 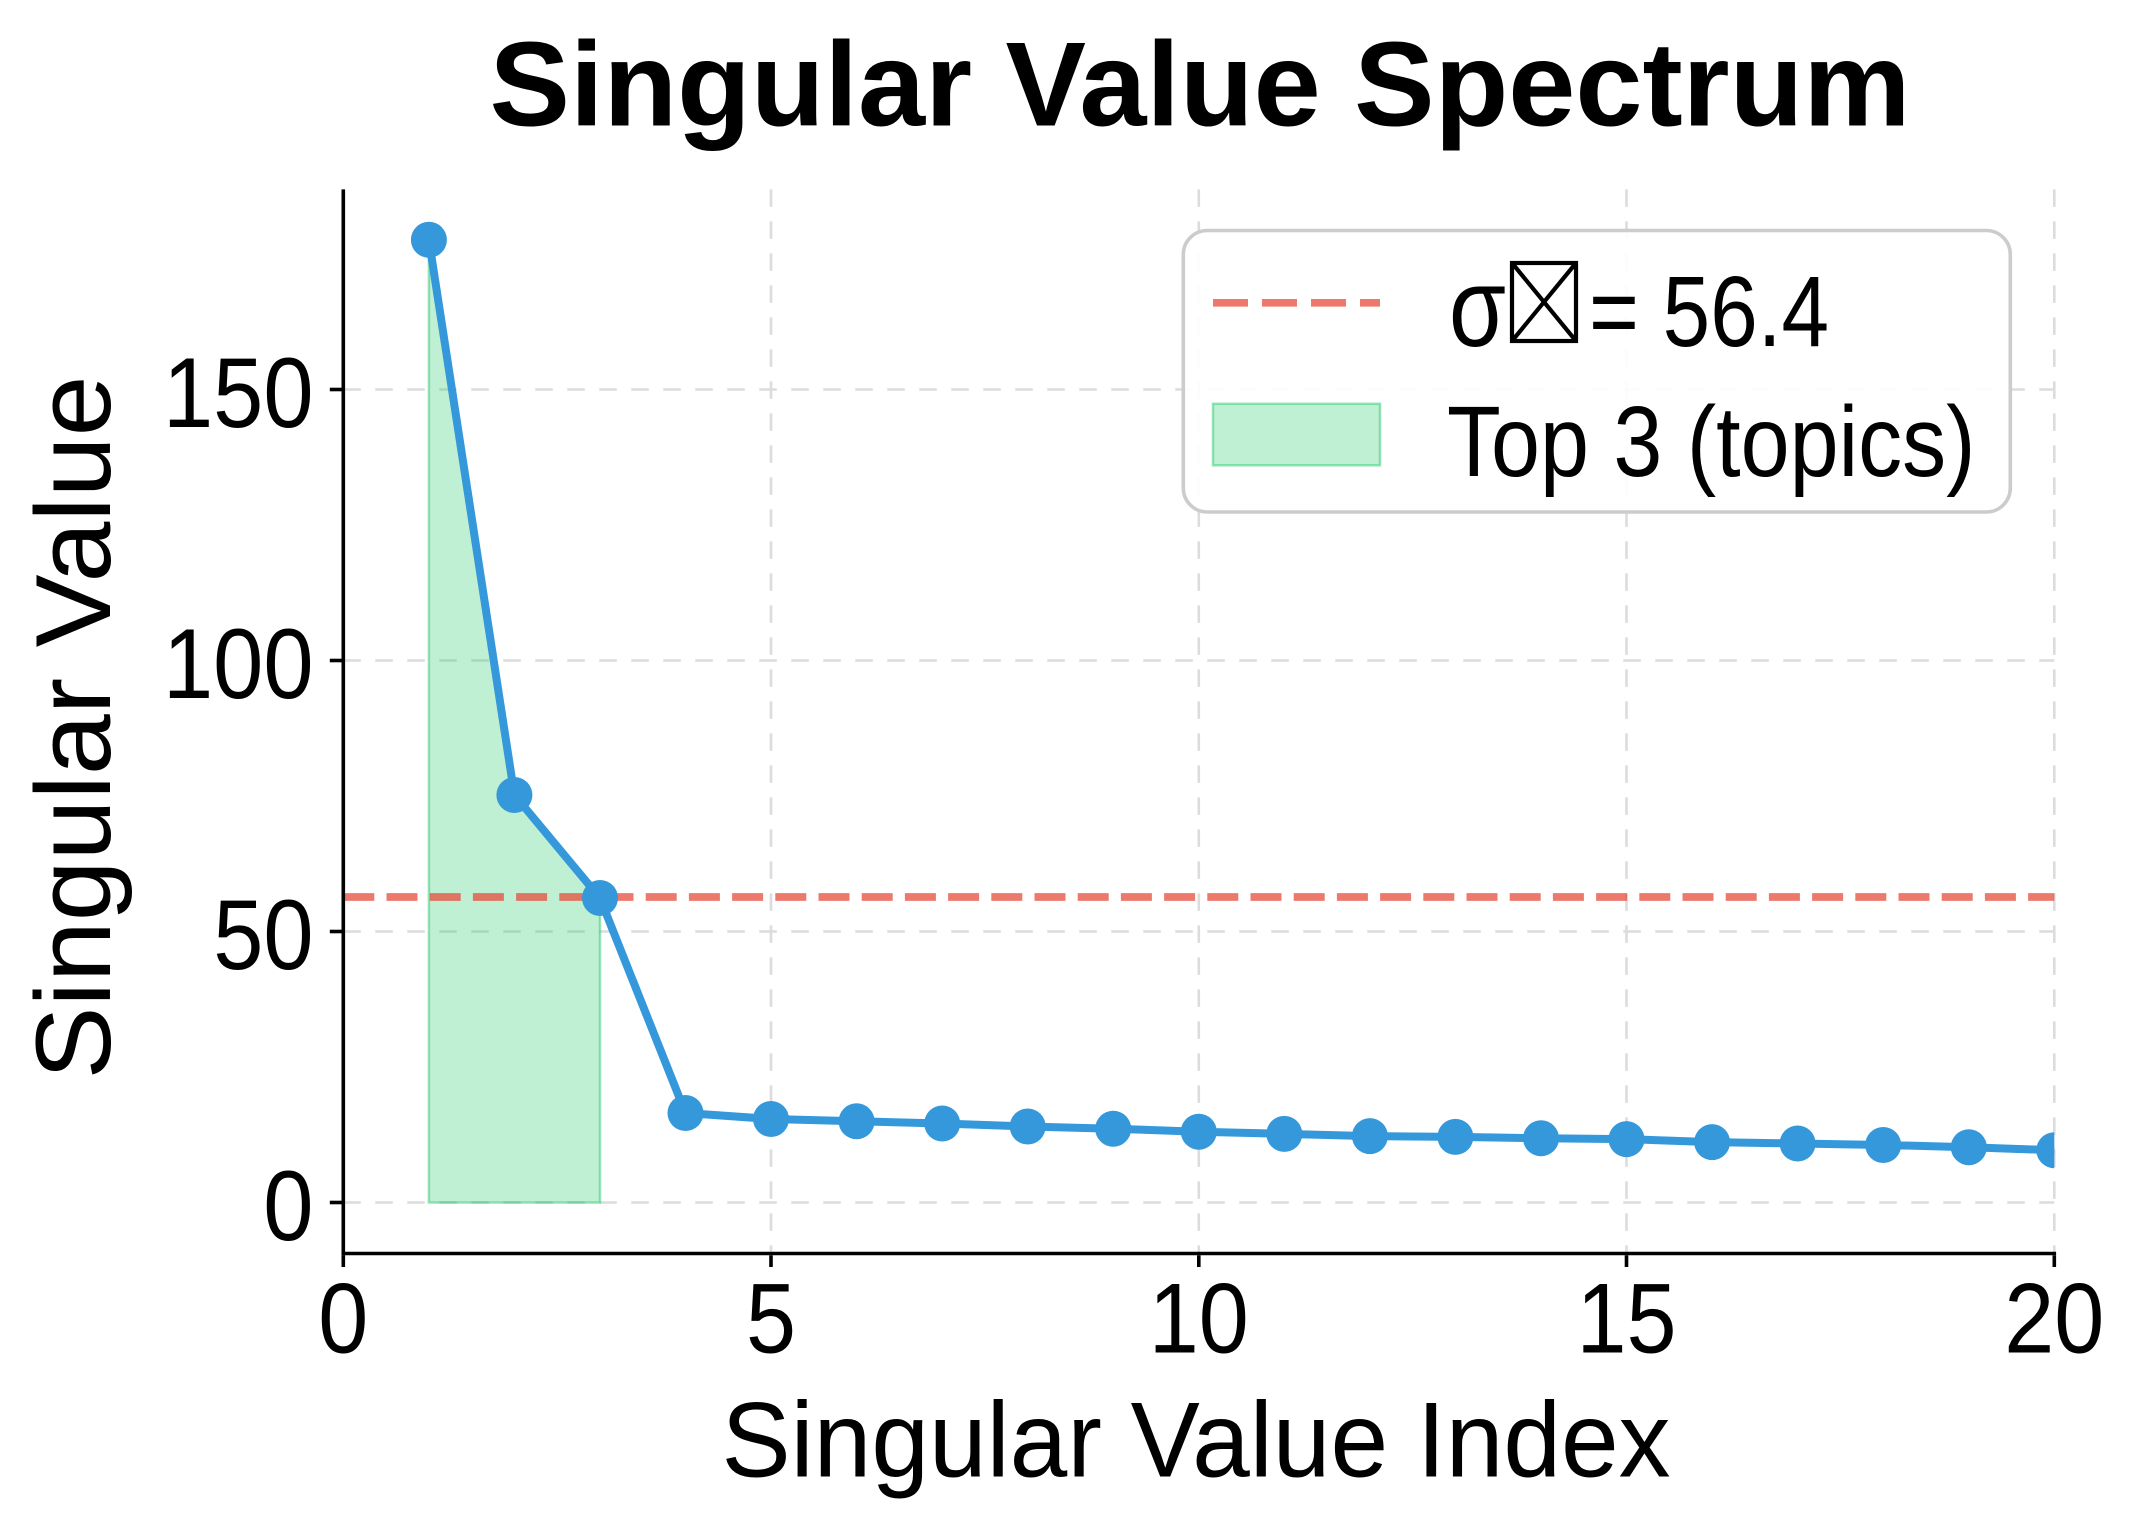 What do you see at coordinates (1196, 1440) in the screenshot?
I see `svg-text: Singular Value Index` at bounding box center [1196, 1440].